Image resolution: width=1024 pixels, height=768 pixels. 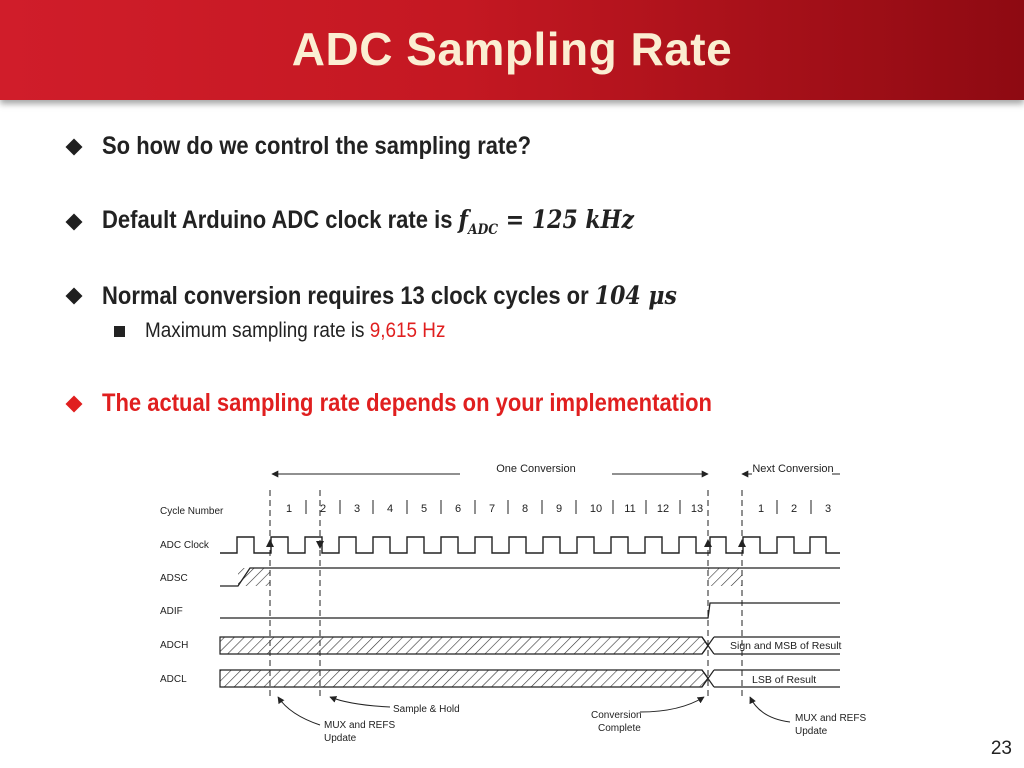 I want to click on row-label-adc-clock: ADC Clock, so click(x=185, y=545).